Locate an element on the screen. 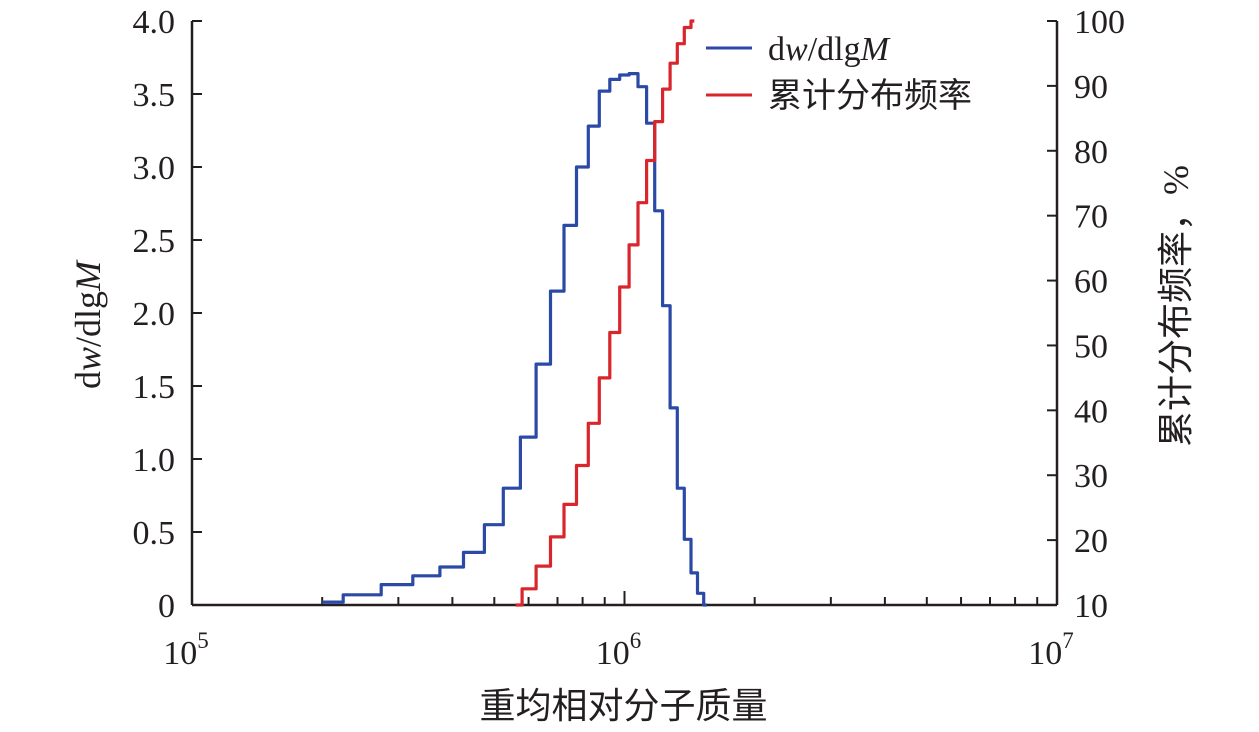  legend-label: dw/dlgM is located at coordinates (829, 49).